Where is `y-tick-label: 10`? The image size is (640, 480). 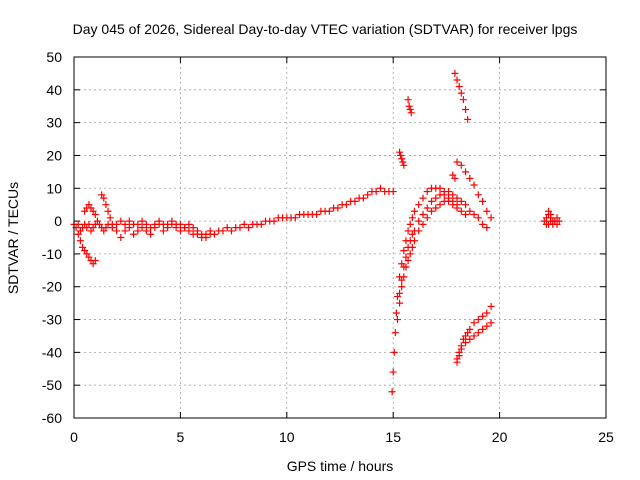
y-tick-label: 10 is located at coordinates (54, 188).